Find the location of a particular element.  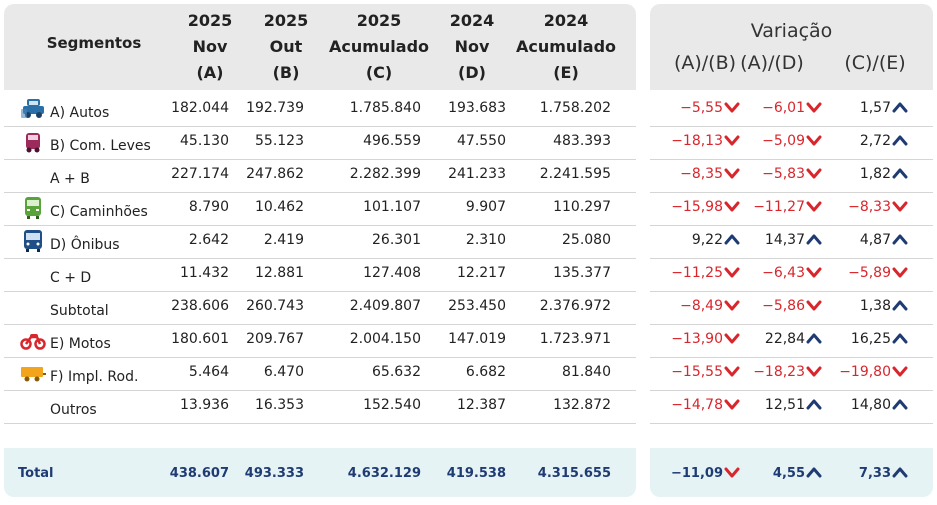

cell-value: 6.682 is located at coordinates (485, 372).